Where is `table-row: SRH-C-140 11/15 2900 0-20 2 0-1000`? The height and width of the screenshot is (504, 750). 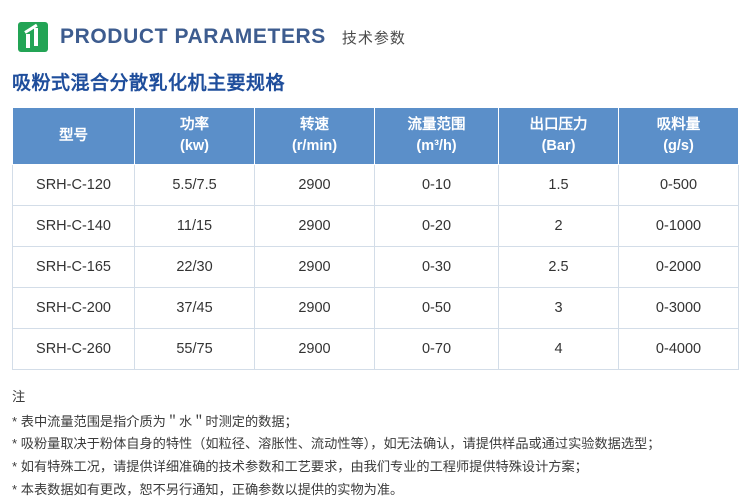
table-row: SRH-C-140 11/15 2900 0-20 2 0-1000 is located at coordinates (375, 226).